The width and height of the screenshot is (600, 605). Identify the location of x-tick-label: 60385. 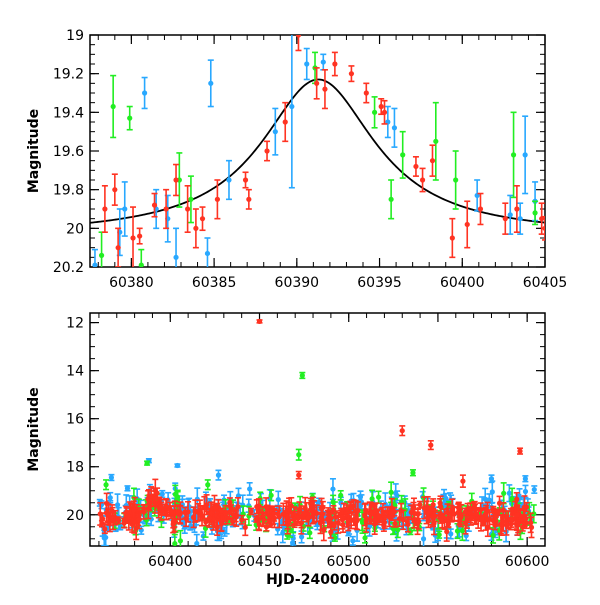
(214, 283).